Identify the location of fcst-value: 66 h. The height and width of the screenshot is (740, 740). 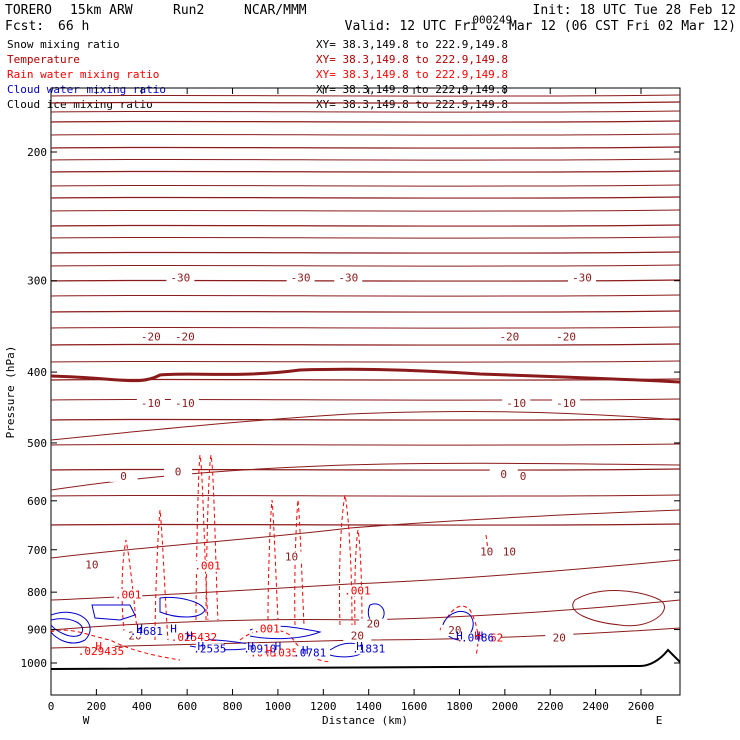
(73, 26).